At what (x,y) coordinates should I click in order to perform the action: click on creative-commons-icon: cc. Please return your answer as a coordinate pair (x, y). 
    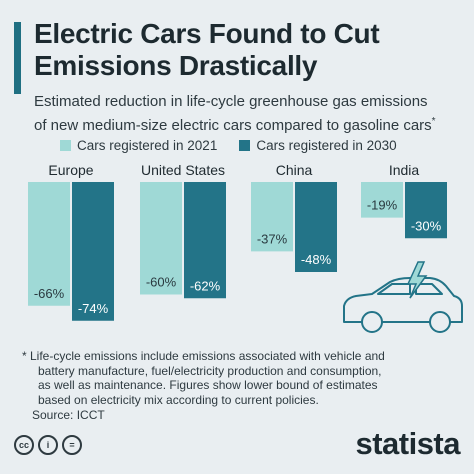
    Looking at the image, I should click on (24, 445).